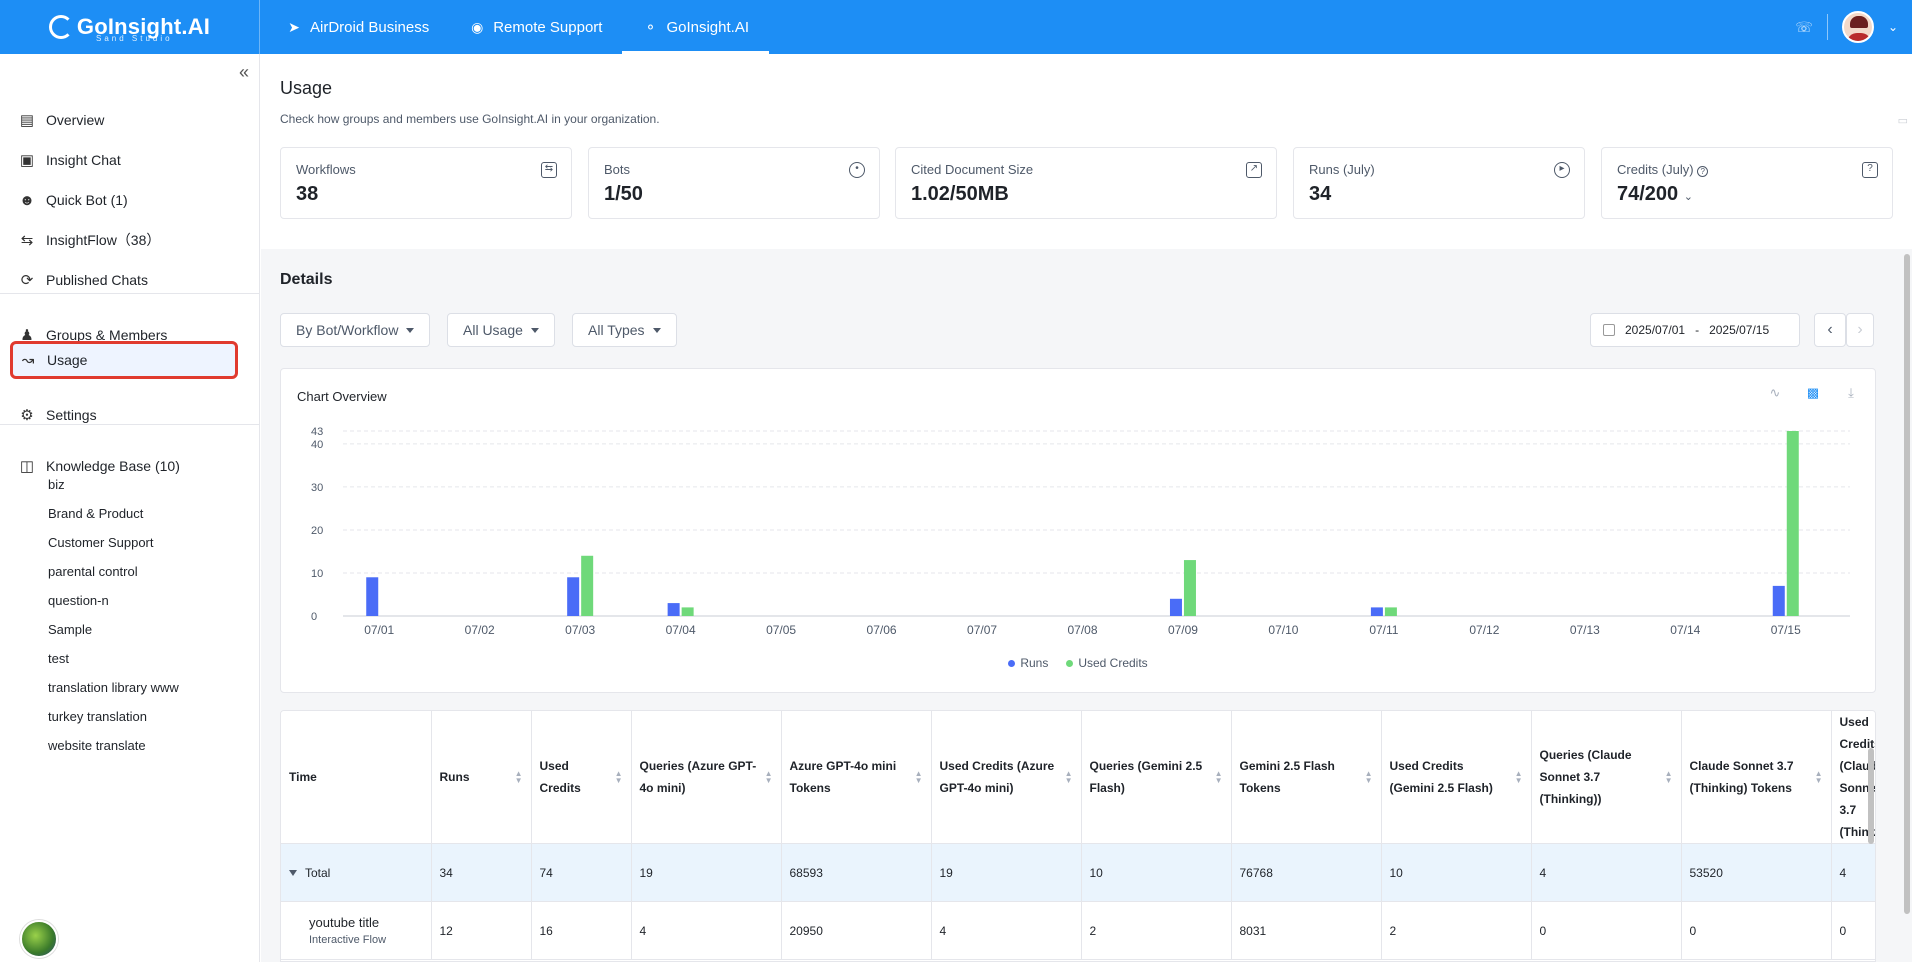  Describe the element at coordinates (124, 415) in the screenshot. I see `sidebar-item-settings: ⚙ Settings` at that location.